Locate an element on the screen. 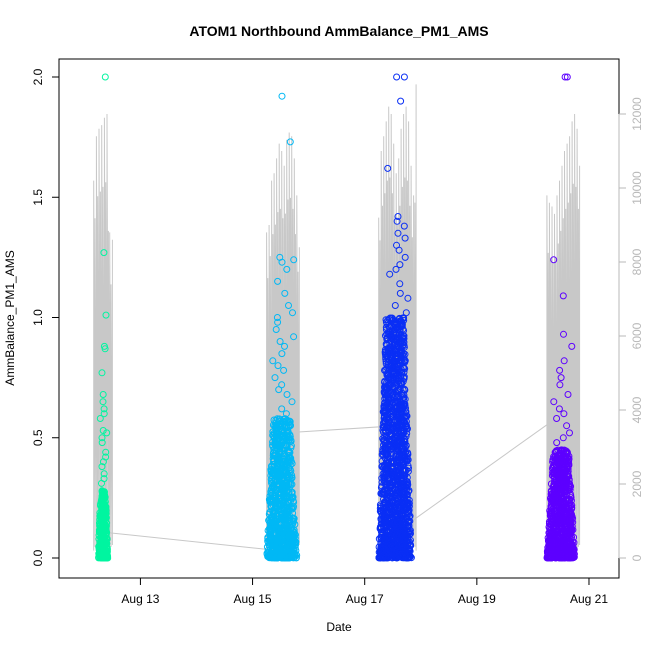 This screenshot has height=650, width=650. x-tick-label: Aug 15 is located at coordinates (253, 599).